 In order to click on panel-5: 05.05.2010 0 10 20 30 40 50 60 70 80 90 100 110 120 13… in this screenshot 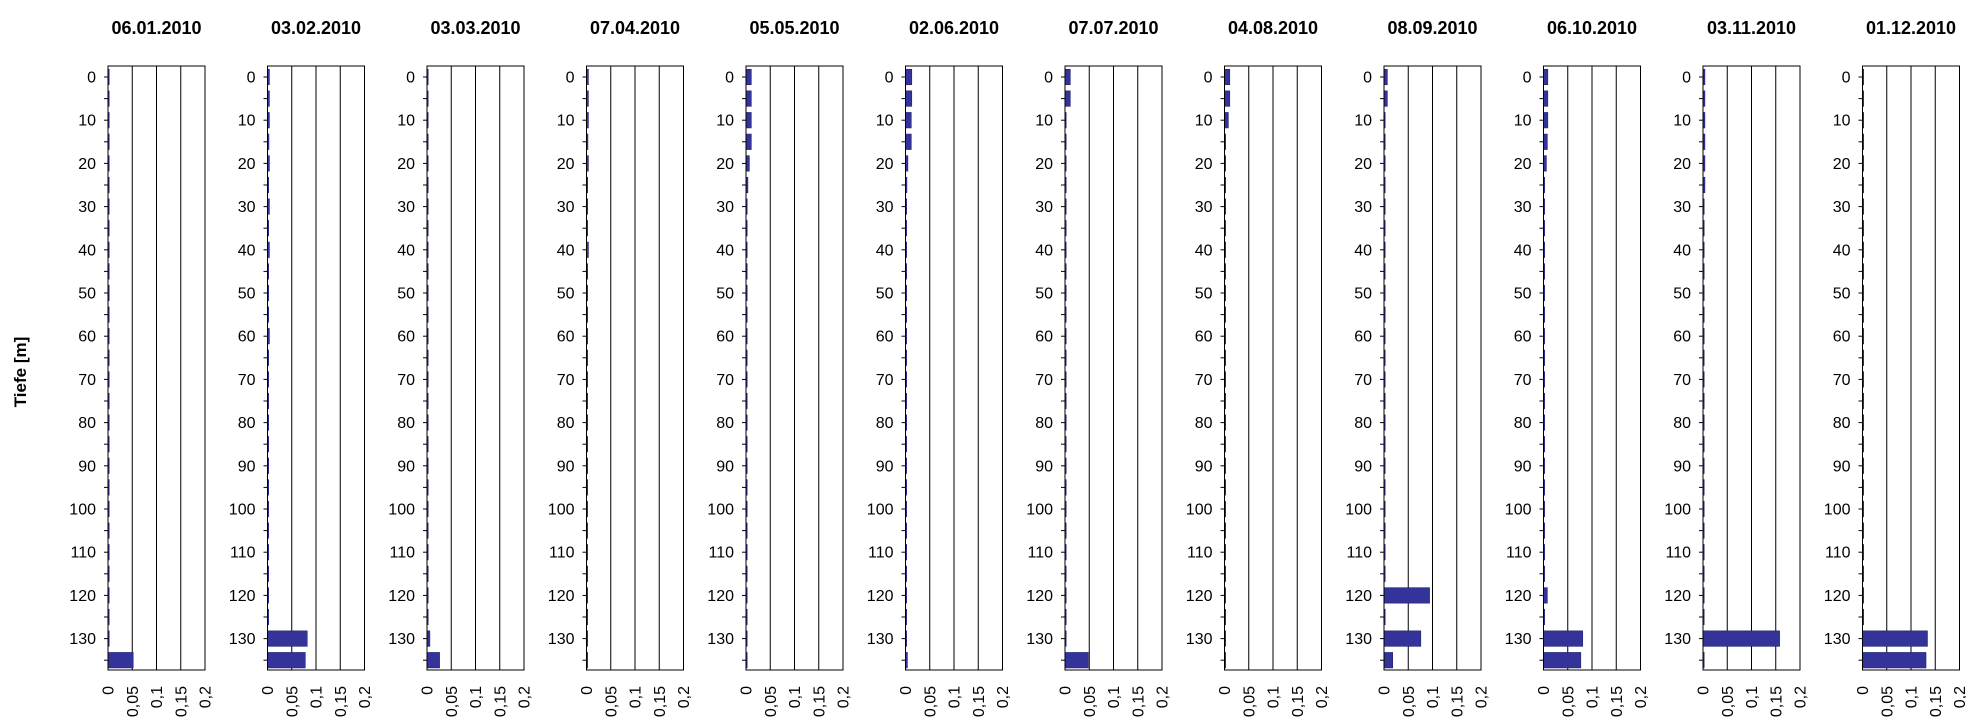, I will do `click(779, 367)`.